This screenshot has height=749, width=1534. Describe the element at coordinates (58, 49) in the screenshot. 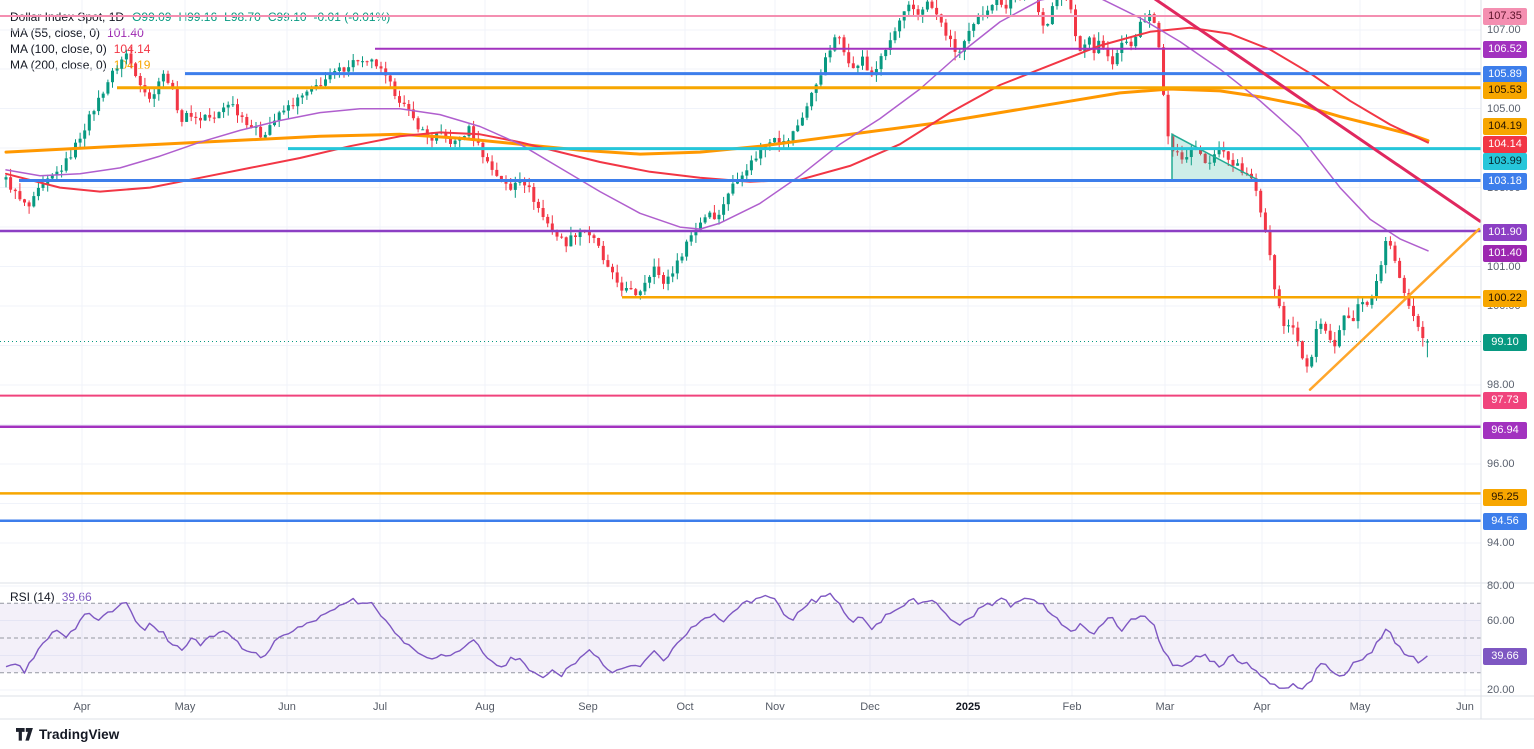

I see `ma100-label: MA (100, close, 0)` at that location.